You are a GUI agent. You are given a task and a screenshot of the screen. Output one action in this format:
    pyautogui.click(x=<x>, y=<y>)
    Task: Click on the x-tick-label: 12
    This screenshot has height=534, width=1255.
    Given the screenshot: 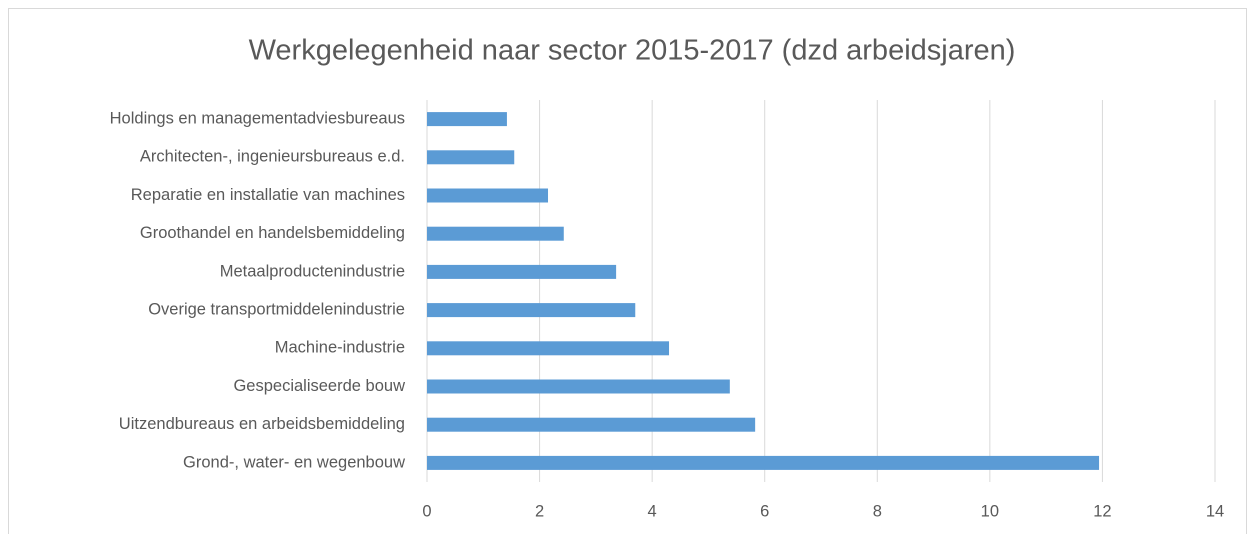 What is the action you would take?
    pyautogui.click(x=1102, y=511)
    